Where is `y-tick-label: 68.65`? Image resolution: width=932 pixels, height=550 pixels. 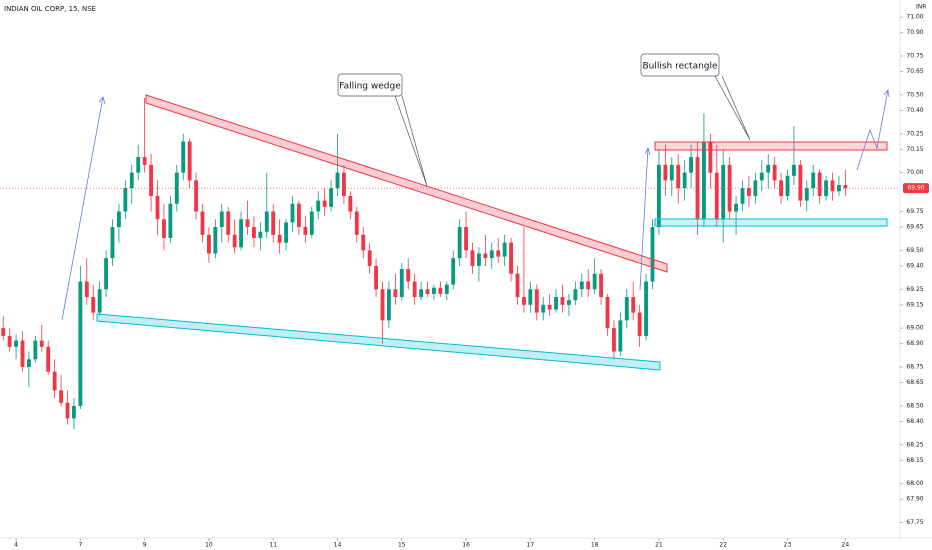
y-tick-label: 68.65 is located at coordinates (914, 382).